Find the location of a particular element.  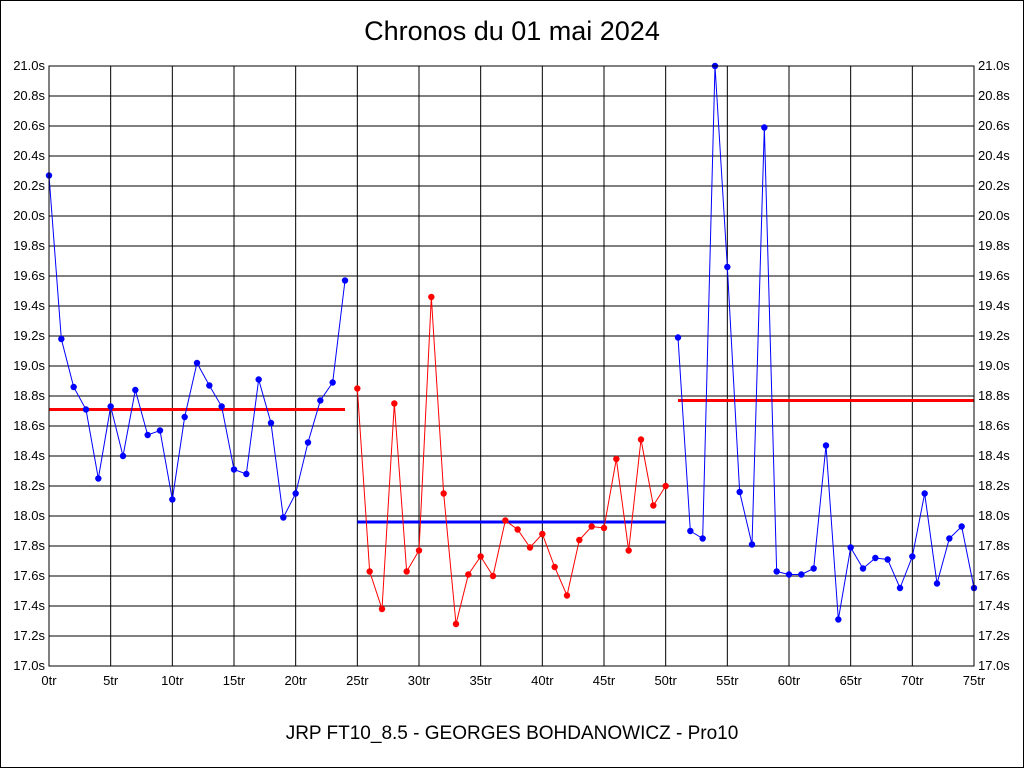

x-tick-label: 30tr is located at coordinates (419, 680).